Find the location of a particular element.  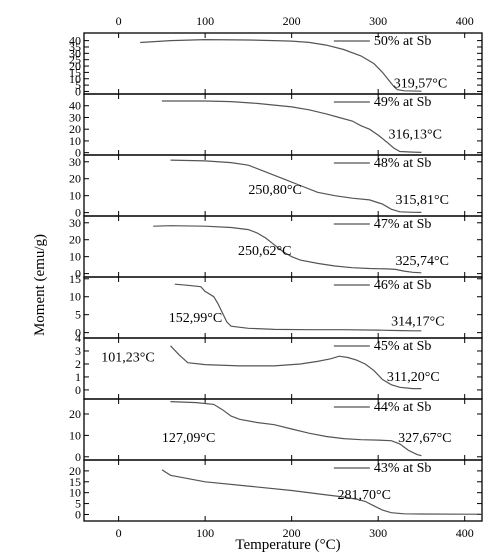

x-tick-label: 100 is located at coordinates (205, 533).